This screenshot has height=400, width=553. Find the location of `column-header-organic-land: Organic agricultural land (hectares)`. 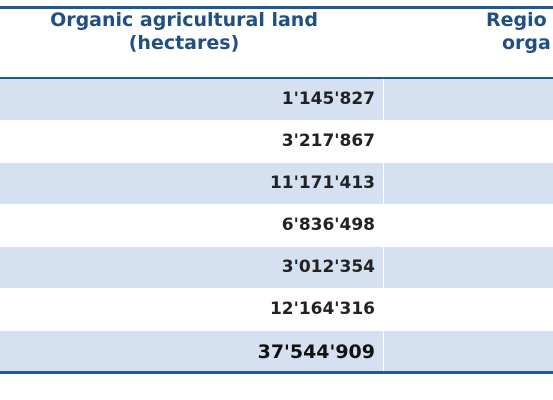

column-header-organic-land: Organic agricultural land (hectares) is located at coordinates (184, 32).